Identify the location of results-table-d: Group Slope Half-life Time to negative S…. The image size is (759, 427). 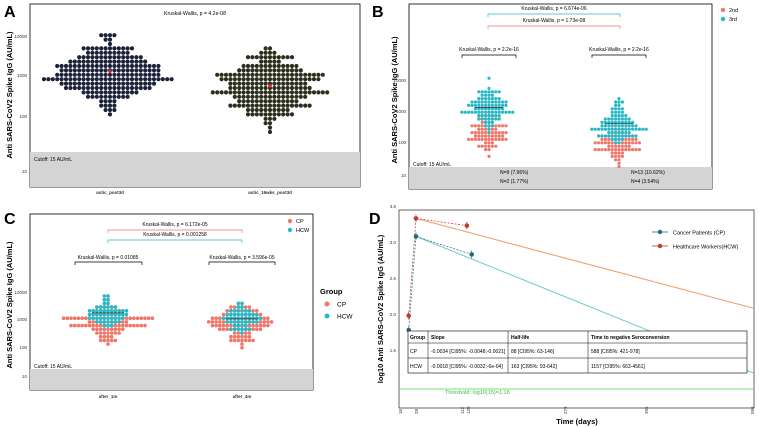
(577, 352).